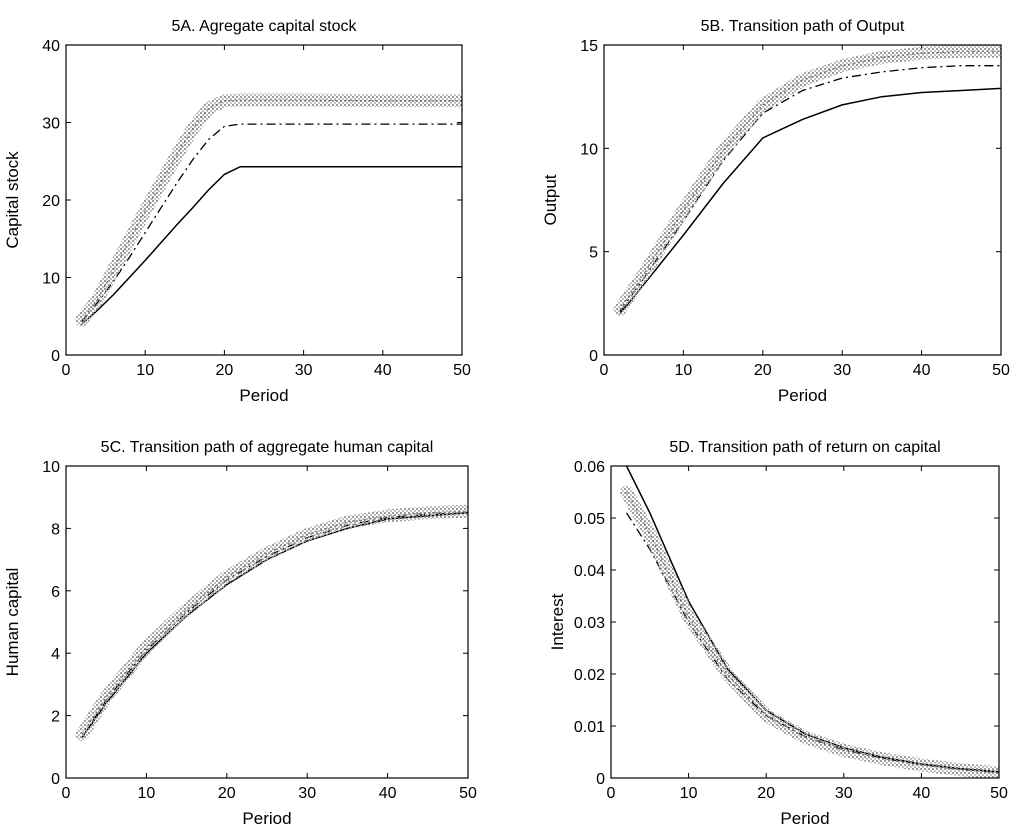 The height and width of the screenshot is (837, 1017). Describe the element at coordinates (550, 199) in the screenshot. I see `y-axis-label: Output` at that location.